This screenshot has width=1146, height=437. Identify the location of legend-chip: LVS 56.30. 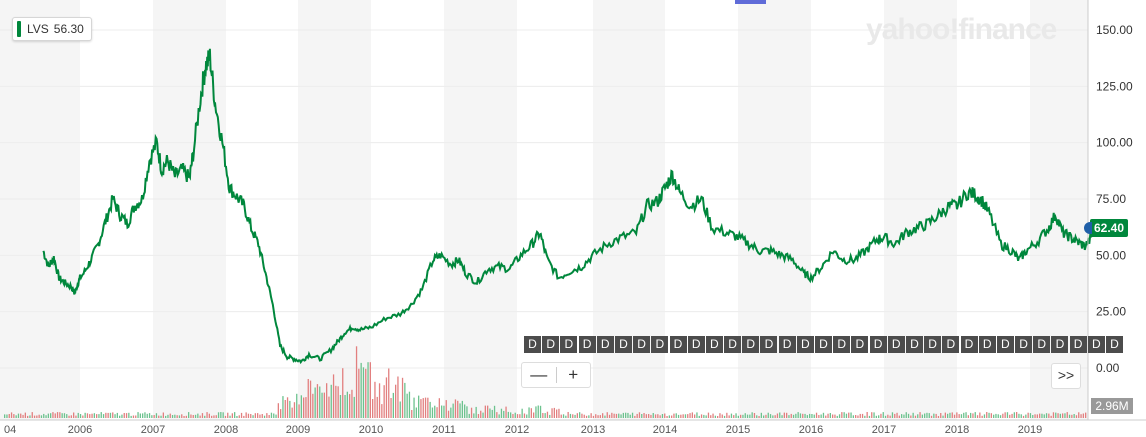
(52, 29).